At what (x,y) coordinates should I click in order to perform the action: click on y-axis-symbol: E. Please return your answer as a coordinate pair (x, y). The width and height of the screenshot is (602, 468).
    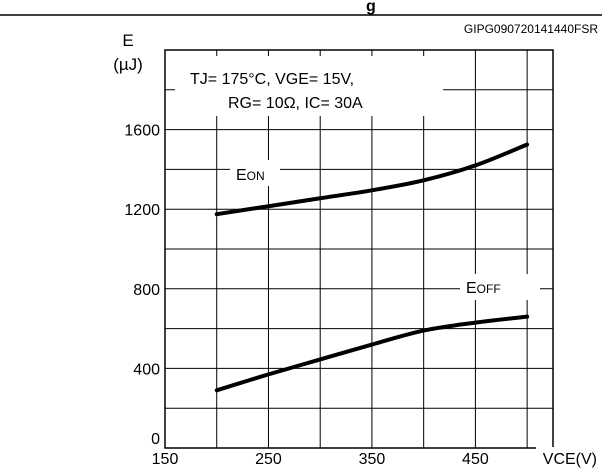
    Looking at the image, I should click on (127, 40).